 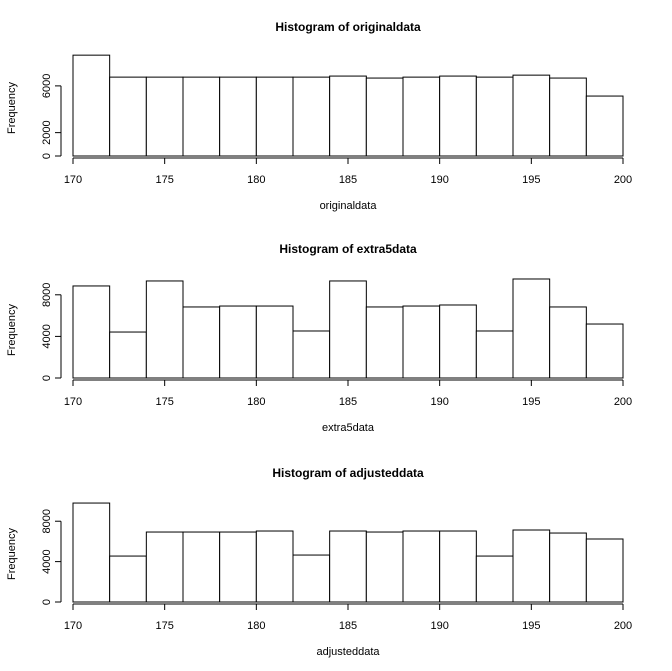 What do you see at coordinates (349, 652) in the screenshot?
I see `x-axis-label: adjusteddata` at bounding box center [349, 652].